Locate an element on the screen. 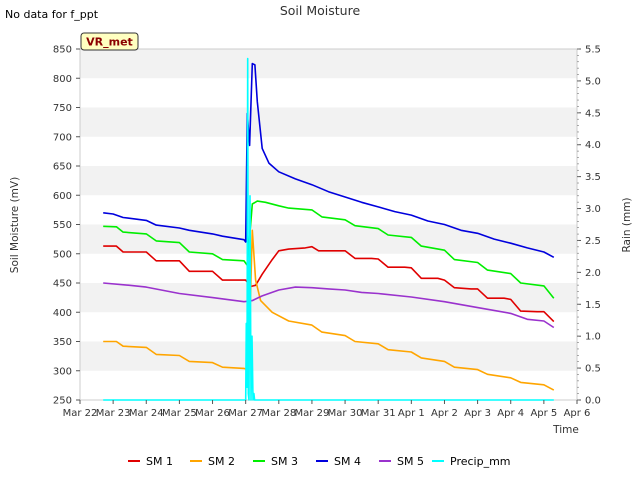 This screenshot has height=480, width=640. y-tick-label: 700 is located at coordinates (62, 137).